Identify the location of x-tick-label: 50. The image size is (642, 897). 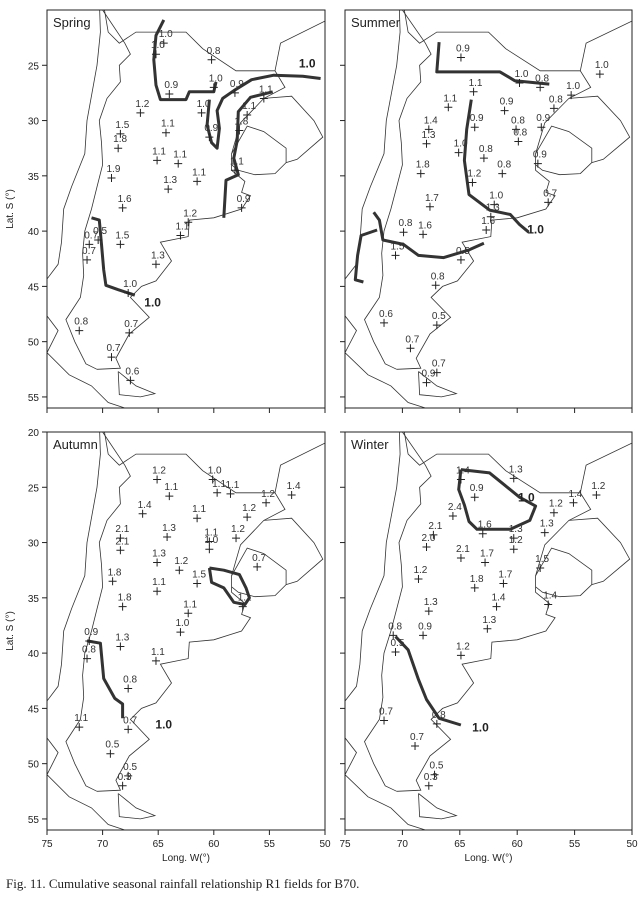
(325, 844).